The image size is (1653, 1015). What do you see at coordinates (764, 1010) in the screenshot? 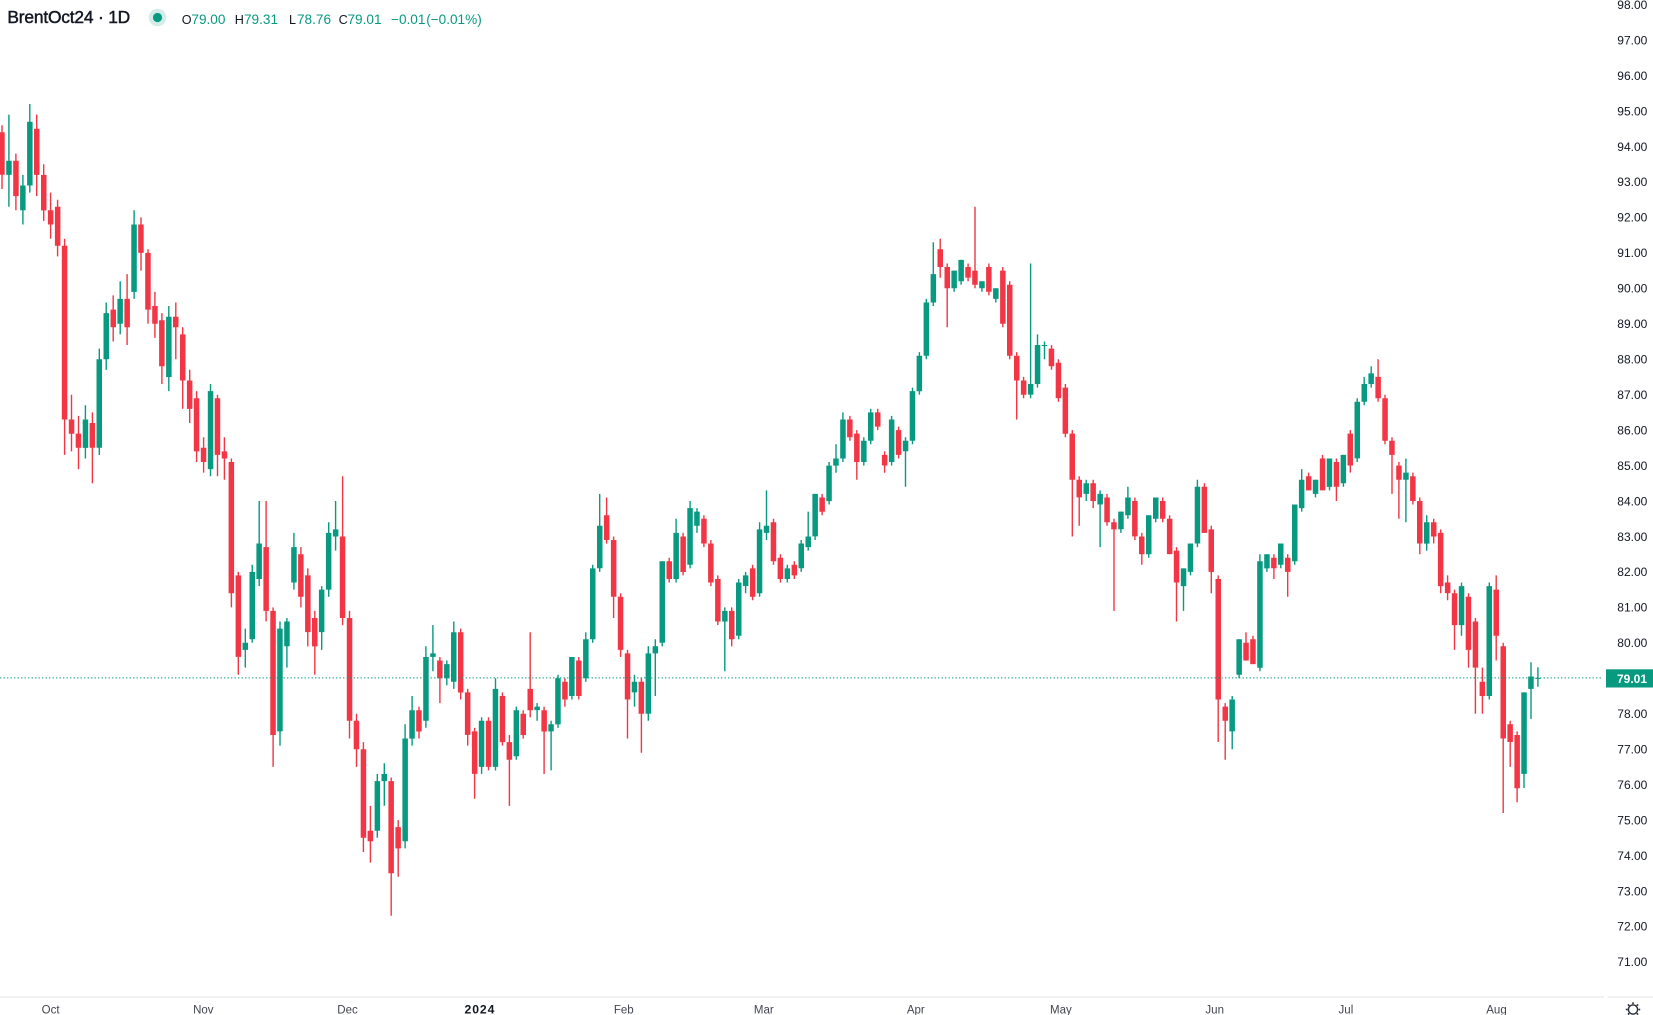
I see `svg-text: Mar` at bounding box center [764, 1010].